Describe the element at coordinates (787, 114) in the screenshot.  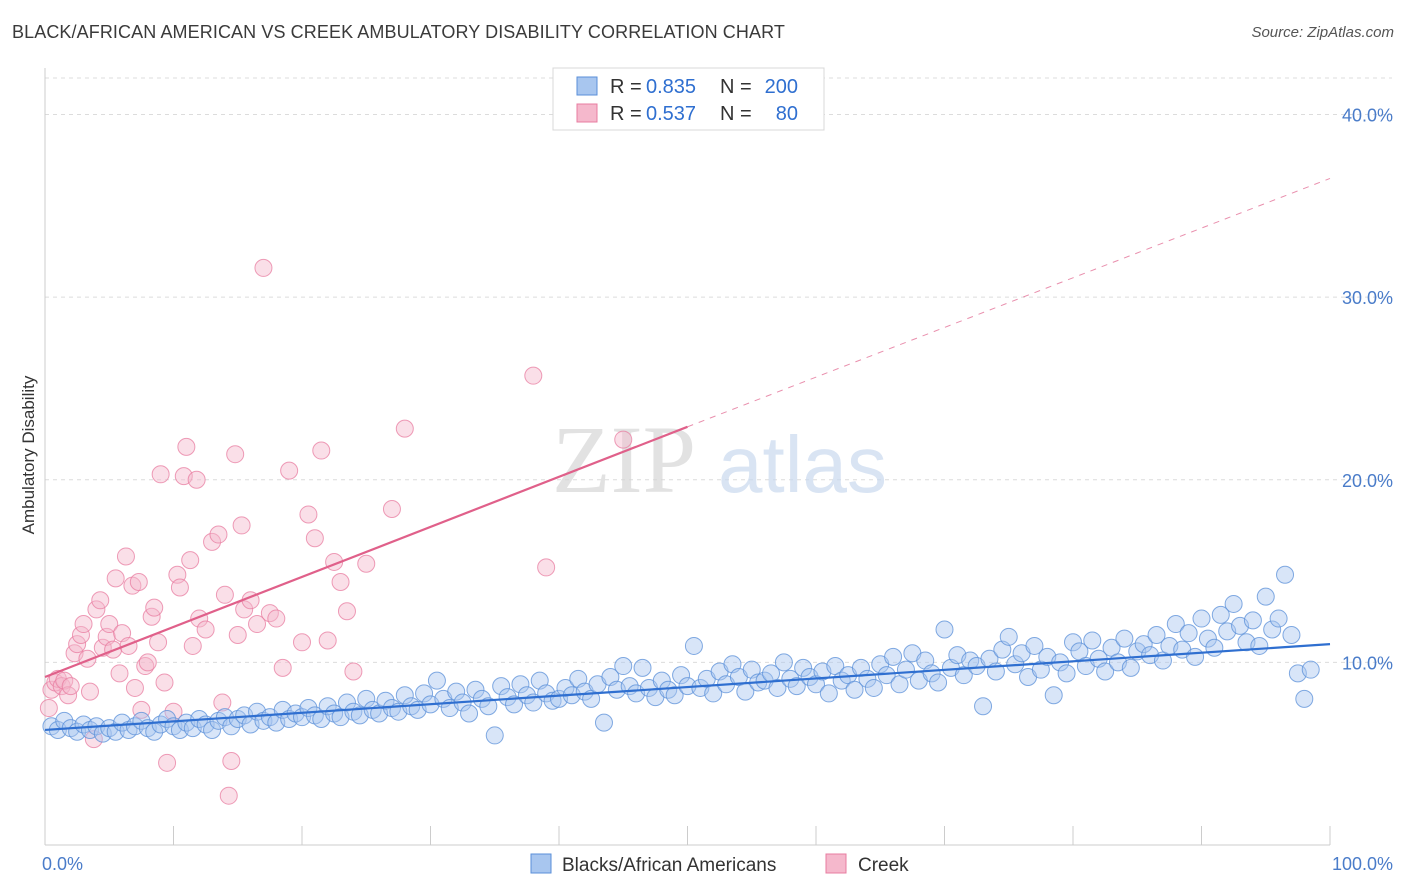
I see `legend-n-value-2: 80` at that location.